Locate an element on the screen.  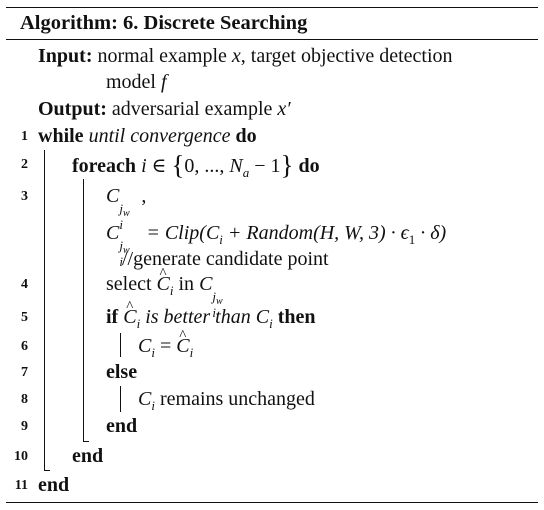
foreach-block-guide is located at coordinates (83, 310).